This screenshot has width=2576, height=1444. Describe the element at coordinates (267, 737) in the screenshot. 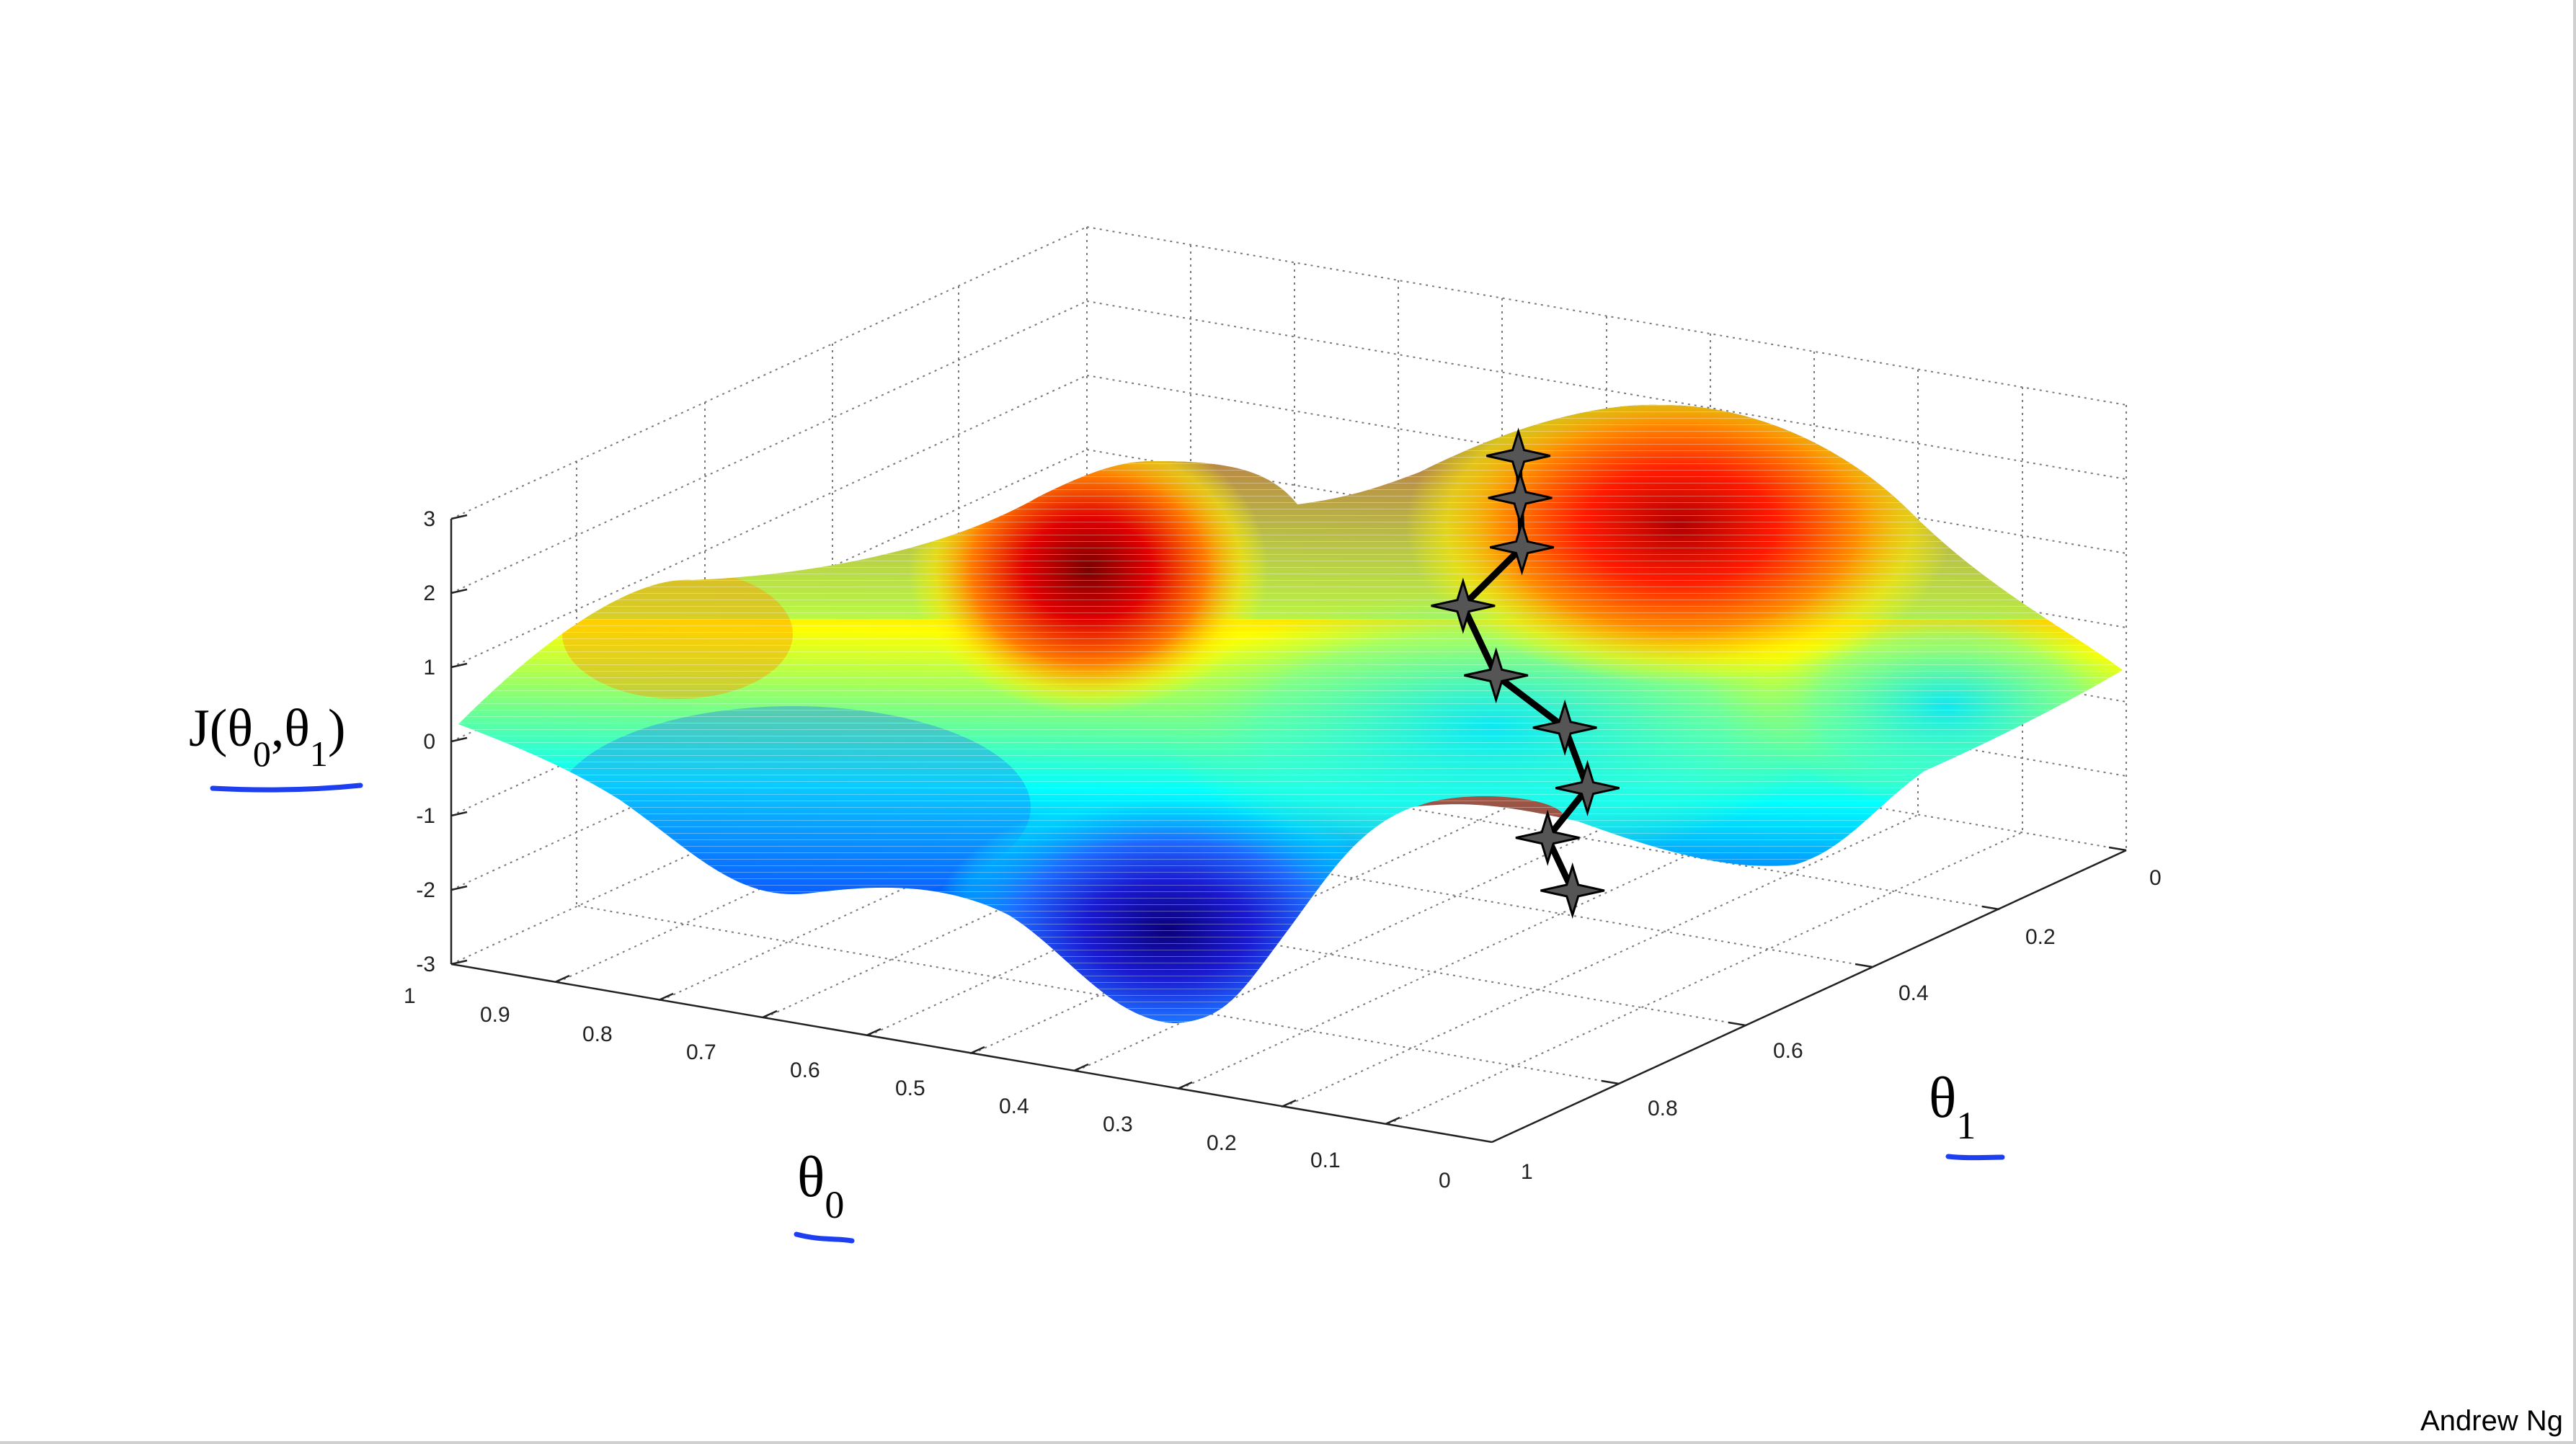

I see `z-axis-label: J(θ0,θ1)` at that location.